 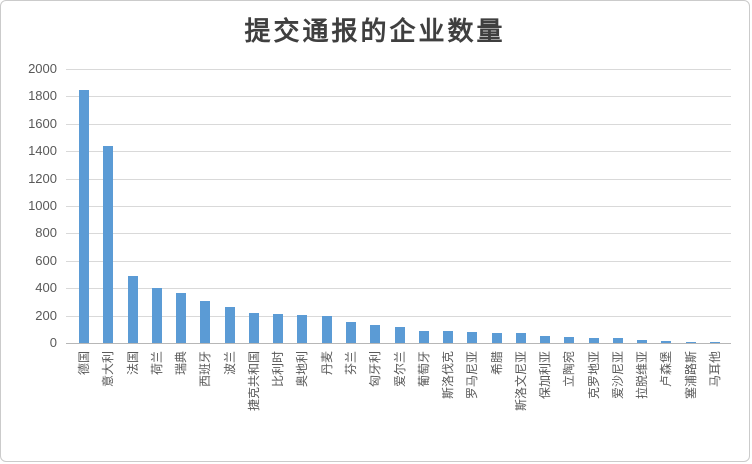 What do you see at coordinates (46, 233) in the screenshot?
I see `y-axis-tick-label: 800` at bounding box center [46, 233].